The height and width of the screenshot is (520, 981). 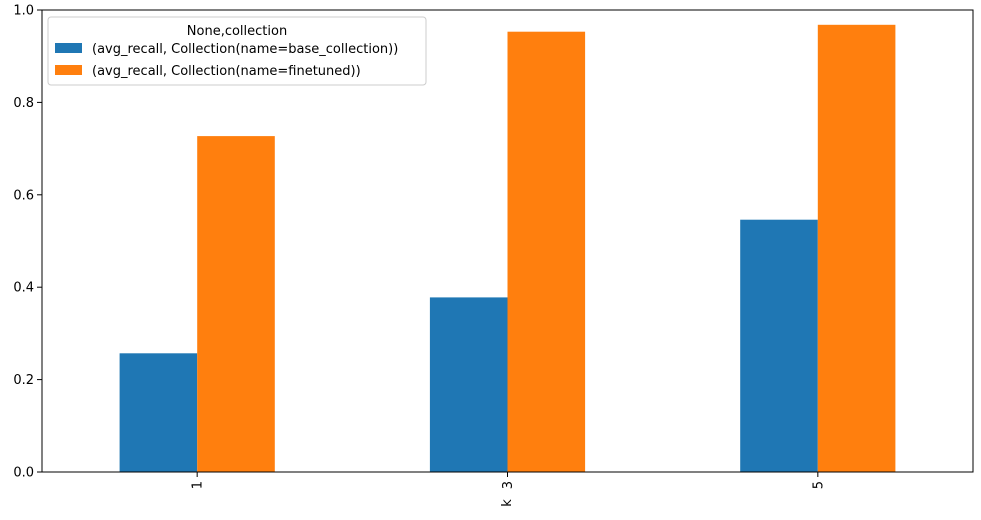 What do you see at coordinates (818, 485) in the screenshot?
I see `x-tick-label-k5: 5` at bounding box center [818, 485].